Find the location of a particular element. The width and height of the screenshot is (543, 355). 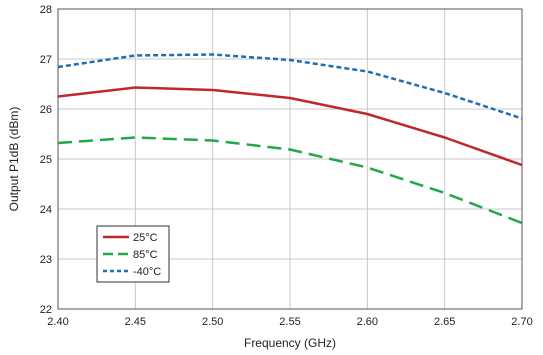

x-tick-label: 2.55 is located at coordinates (289, 322).